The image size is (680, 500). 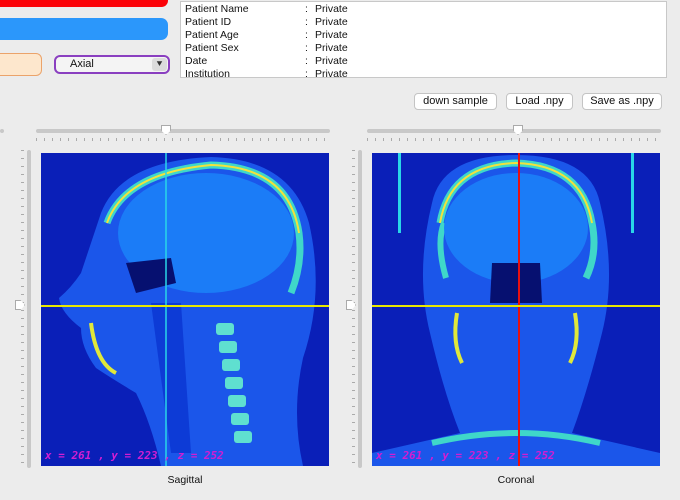 What do you see at coordinates (622, 101) in the screenshot?
I see `save-npy-button: Save as .npy` at bounding box center [622, 101].